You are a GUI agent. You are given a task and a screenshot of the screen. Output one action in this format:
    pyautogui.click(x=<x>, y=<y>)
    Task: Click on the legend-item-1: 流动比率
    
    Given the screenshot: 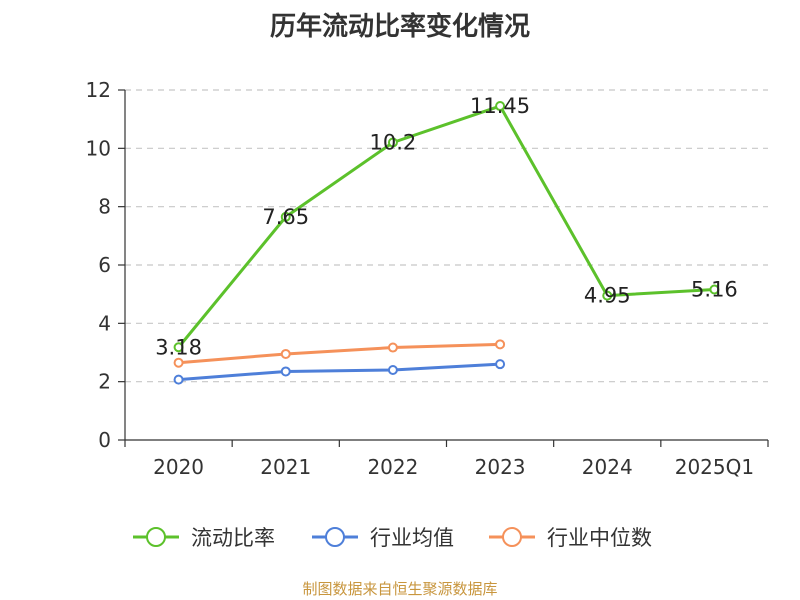 What is the action you would take?
    pyautogui.click(x=204, y=538)
    